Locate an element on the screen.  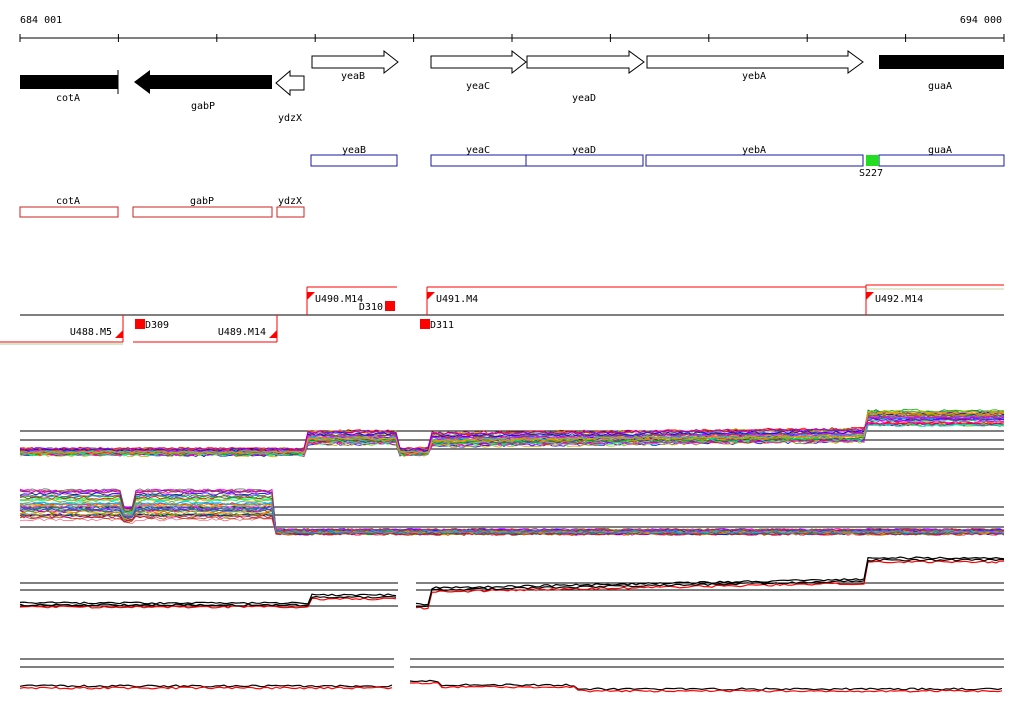
gene-yeaB is located at coordinates (355, 62).